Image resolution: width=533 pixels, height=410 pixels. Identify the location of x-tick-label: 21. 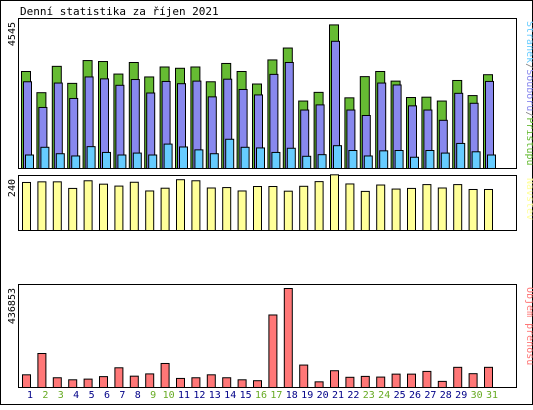
(338, 395).